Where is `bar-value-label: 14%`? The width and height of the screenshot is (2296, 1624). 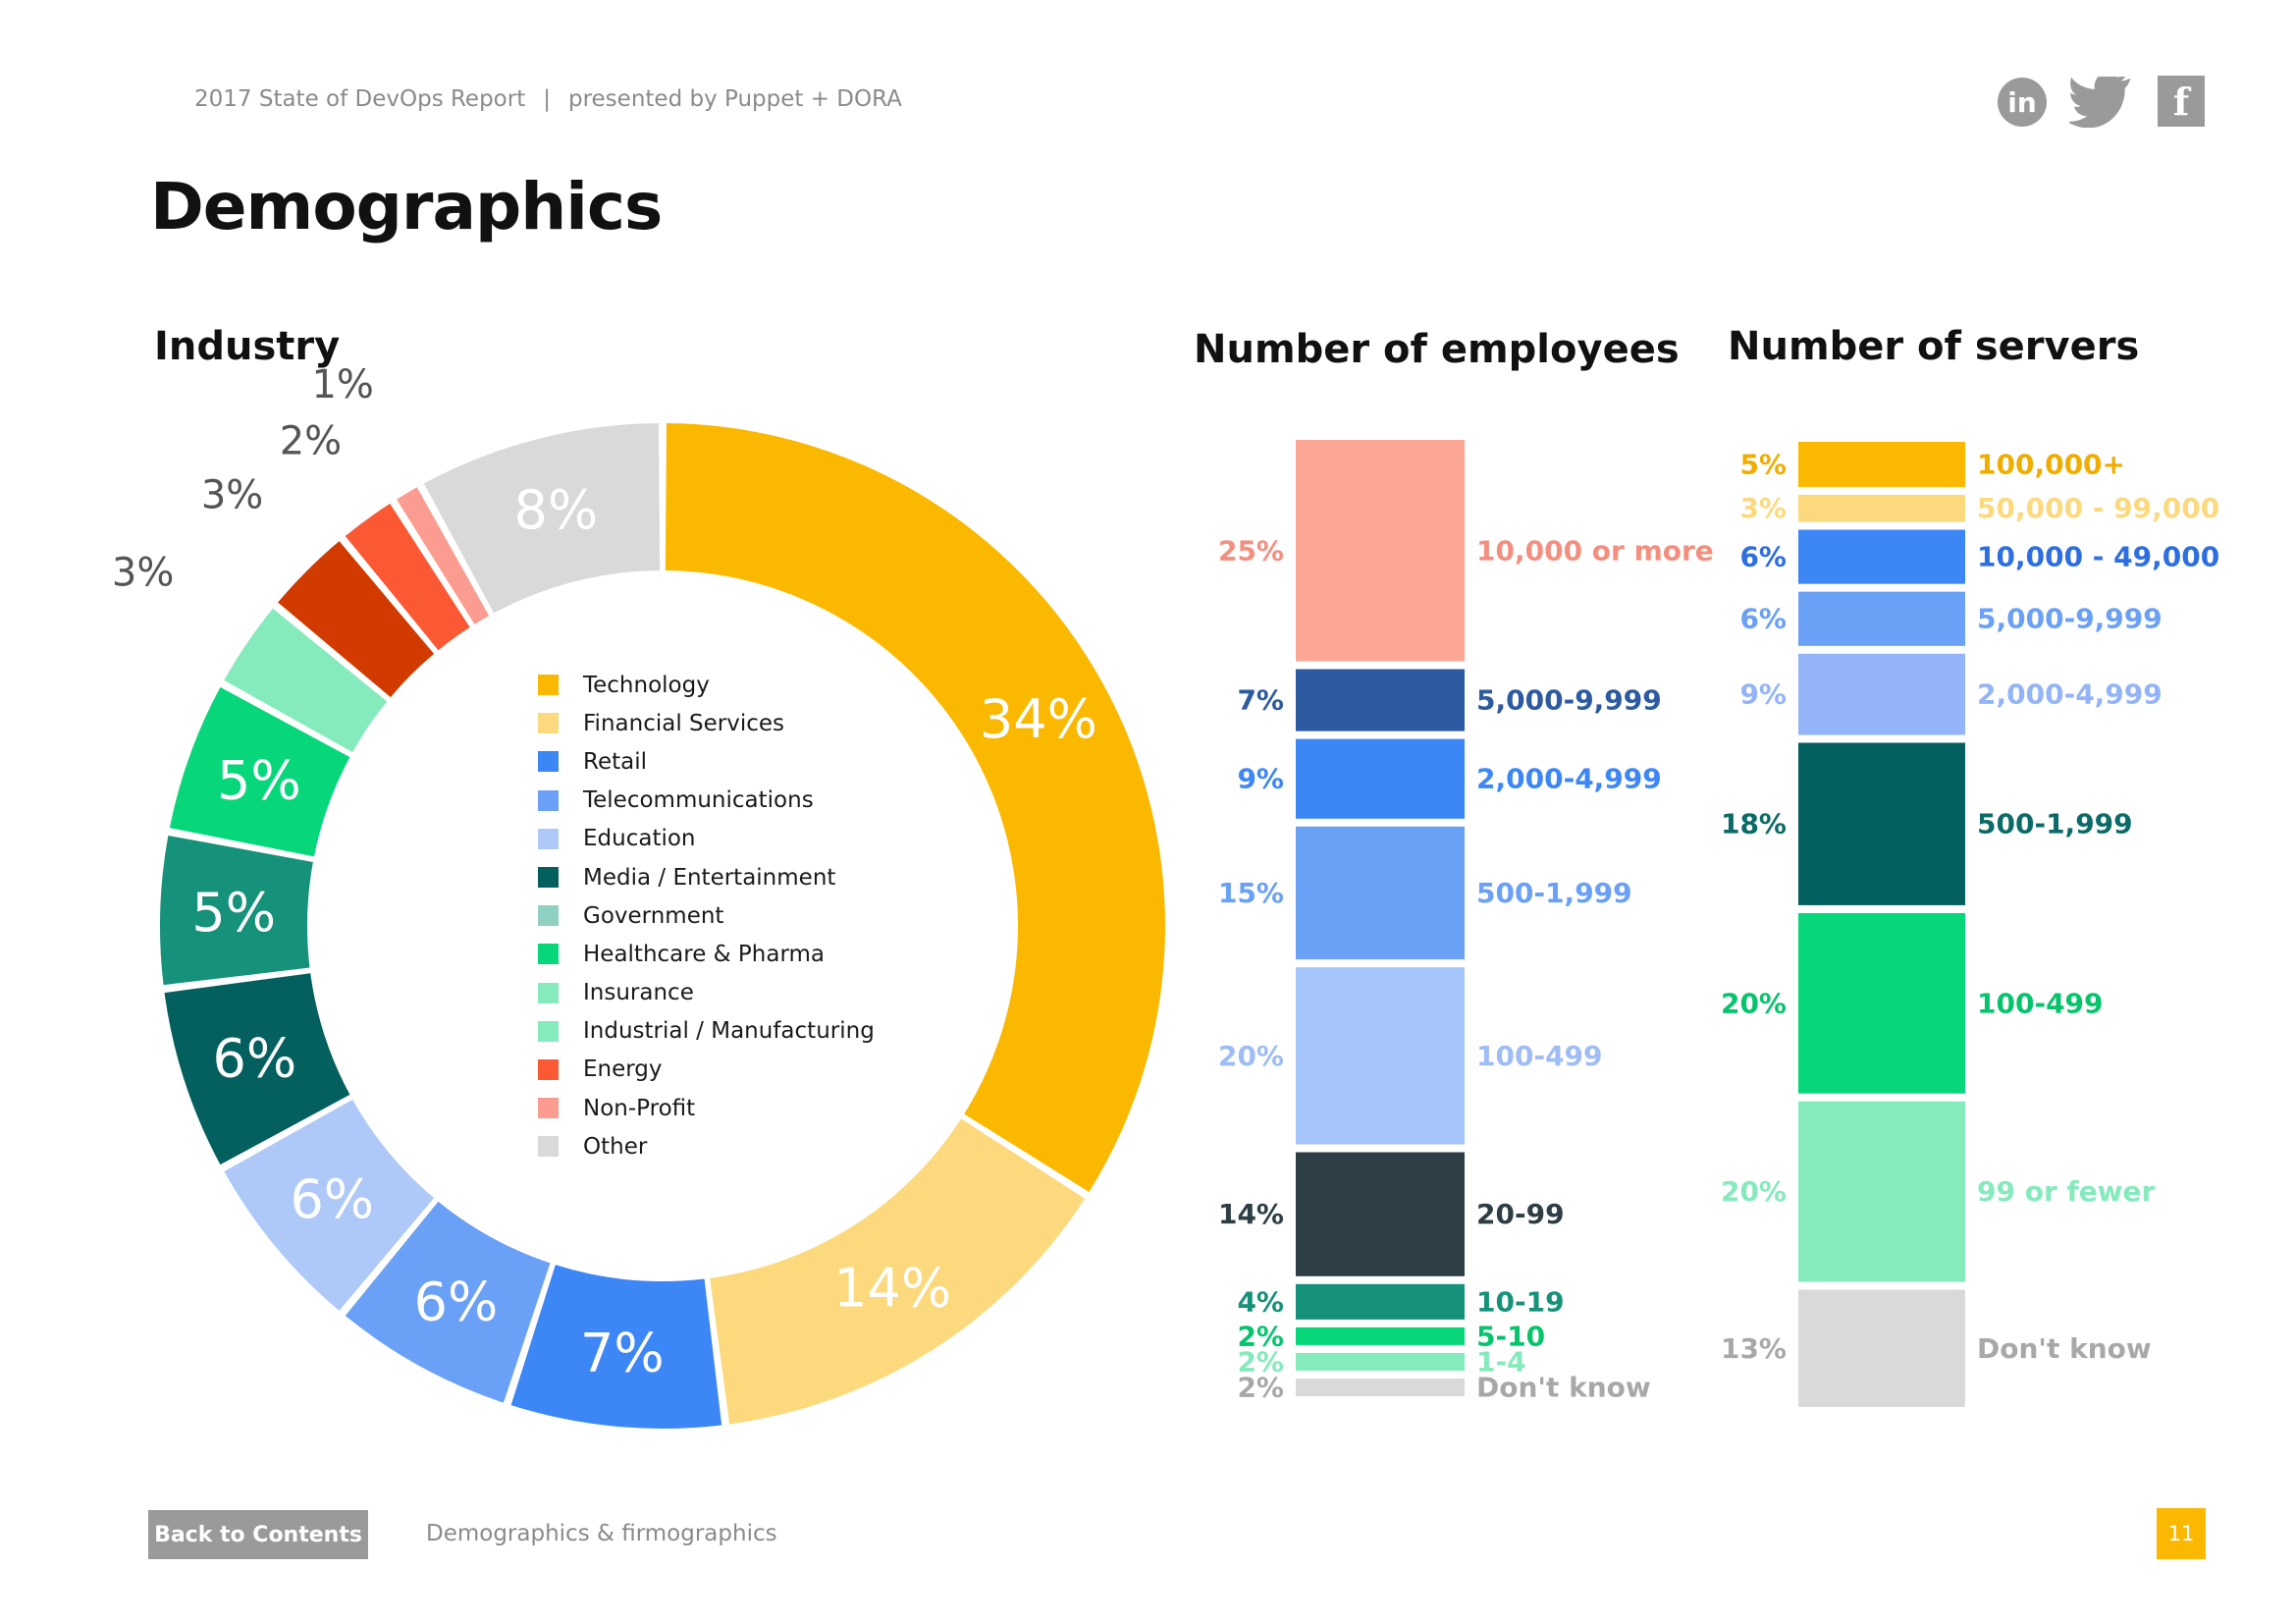 bar-value-label: 14% is located at coordinates (1251, 1214).